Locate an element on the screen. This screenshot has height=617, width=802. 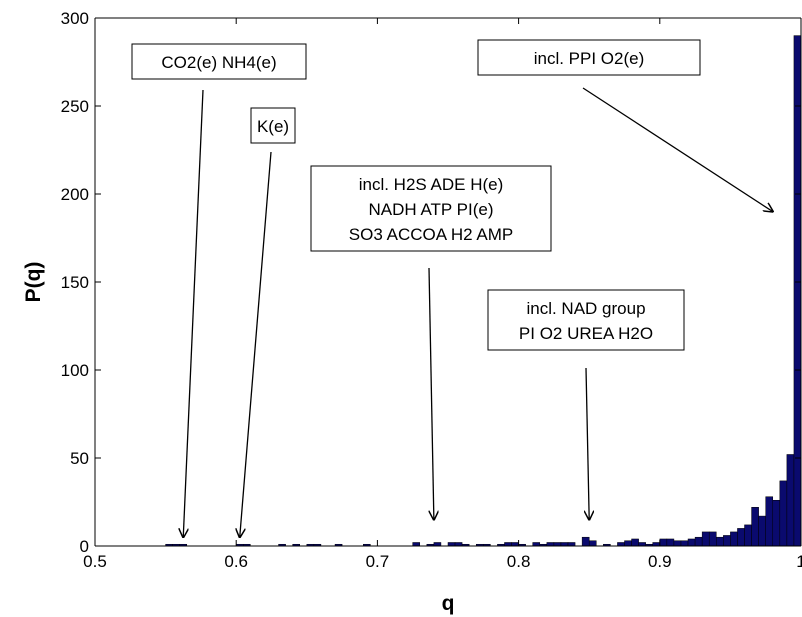
annotation: incl. PPI O2(e) is located at coordinates (625, 125).